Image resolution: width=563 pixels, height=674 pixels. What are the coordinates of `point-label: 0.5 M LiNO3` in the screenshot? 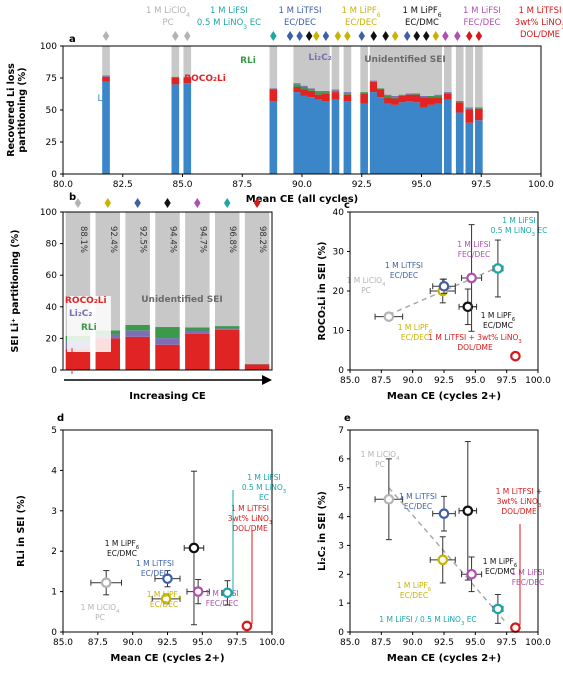 It's located at (264, 489).